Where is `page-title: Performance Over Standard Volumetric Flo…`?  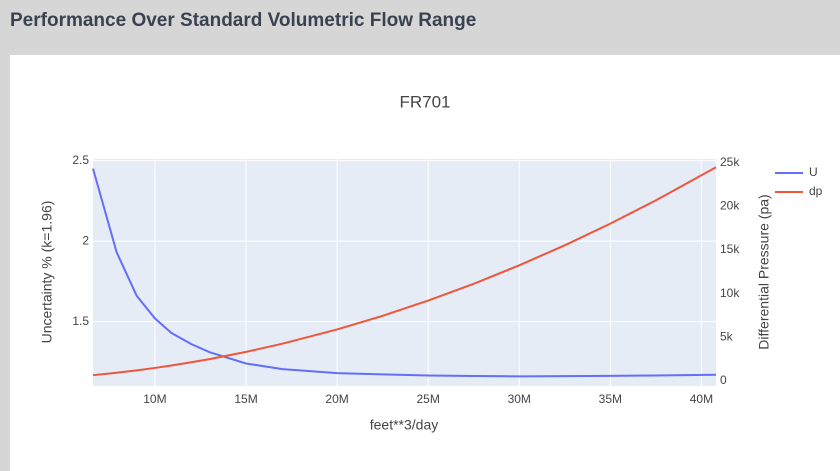 page-title: Performance Over Standard Volumetric Flo… is located at coordinates (243, 20).